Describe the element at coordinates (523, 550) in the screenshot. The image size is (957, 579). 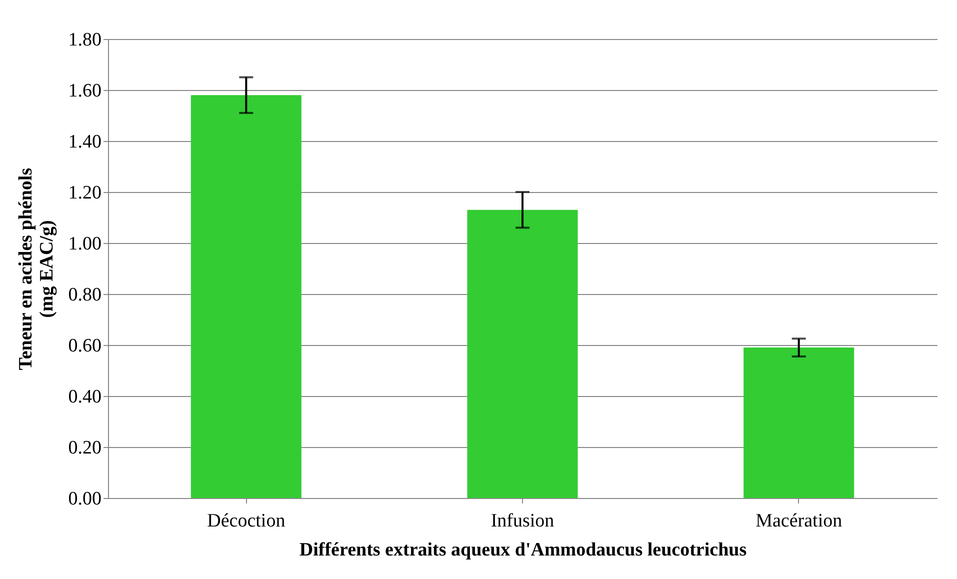
I see `x-axis-title: Différents extraits aqueux d'Ammodaucus leucotrichus` at that location.